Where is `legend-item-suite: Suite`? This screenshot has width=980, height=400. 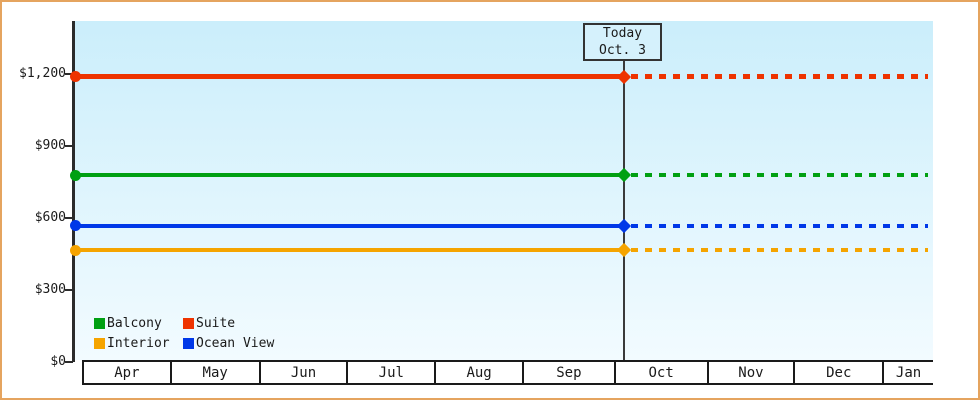 legend-item-suite: Suite is located at coordinates (228, 323).